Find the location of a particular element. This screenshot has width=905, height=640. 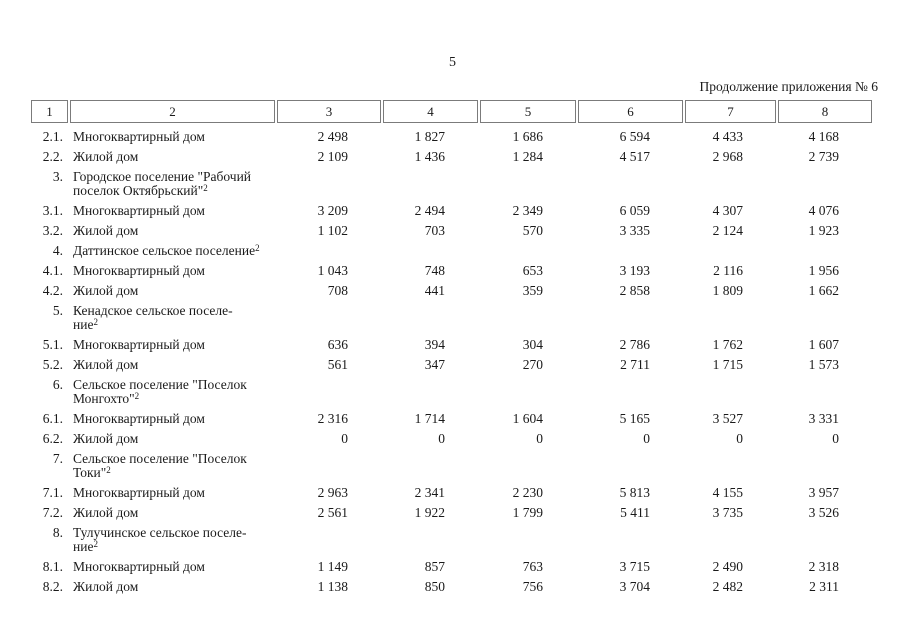

row-number: 3.1. is located at coordinates (52, 210).